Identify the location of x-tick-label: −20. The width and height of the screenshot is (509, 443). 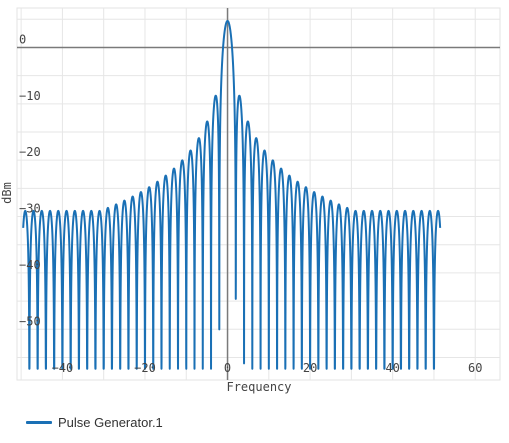
(145, 368).